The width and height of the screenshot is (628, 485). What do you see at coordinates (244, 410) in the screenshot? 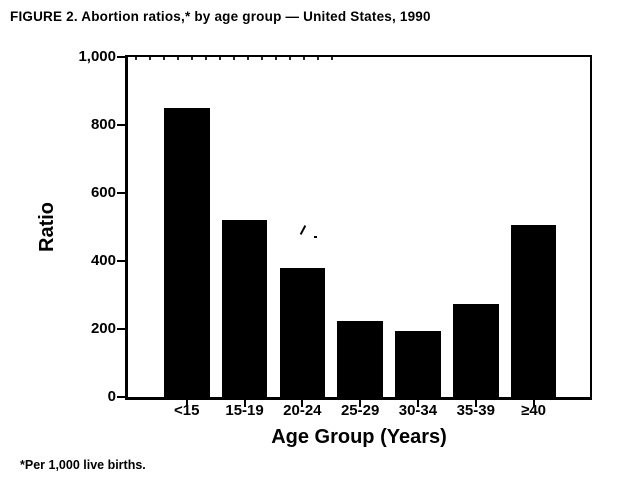
I see `x-tick-label: 15-19` at bounding box center [244, 410].